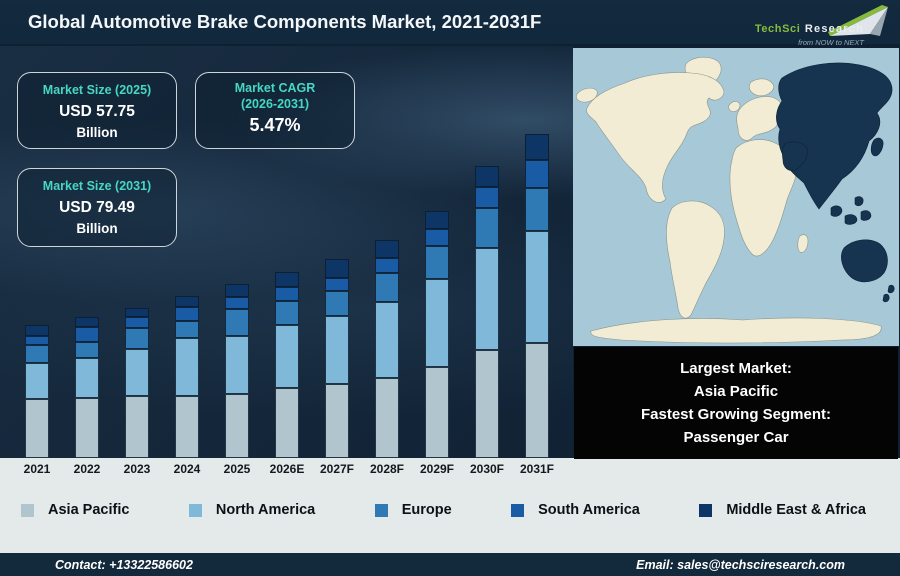  I want to click on legend-item-europe: Europe, so click(413, 510).